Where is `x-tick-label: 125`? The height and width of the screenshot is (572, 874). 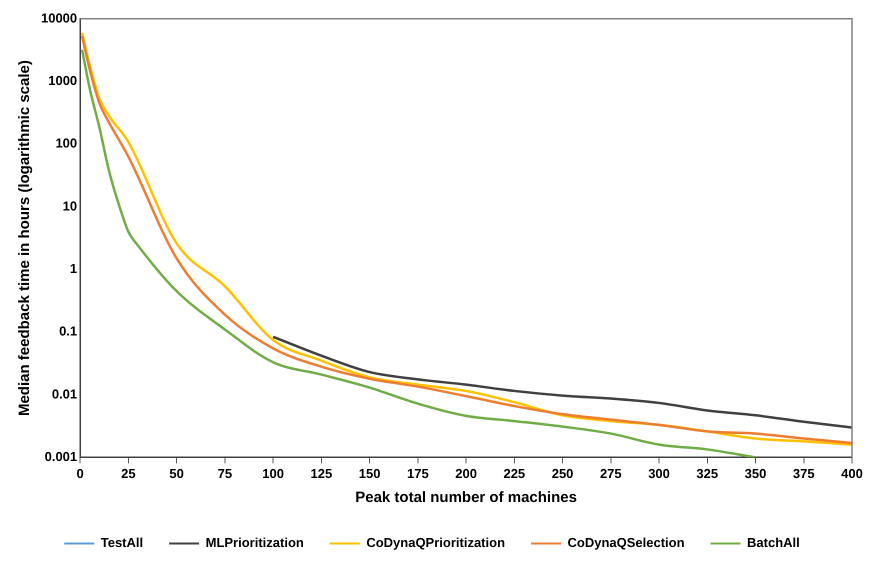 x-tick-label: 125 is located at coordinates (321, 473).